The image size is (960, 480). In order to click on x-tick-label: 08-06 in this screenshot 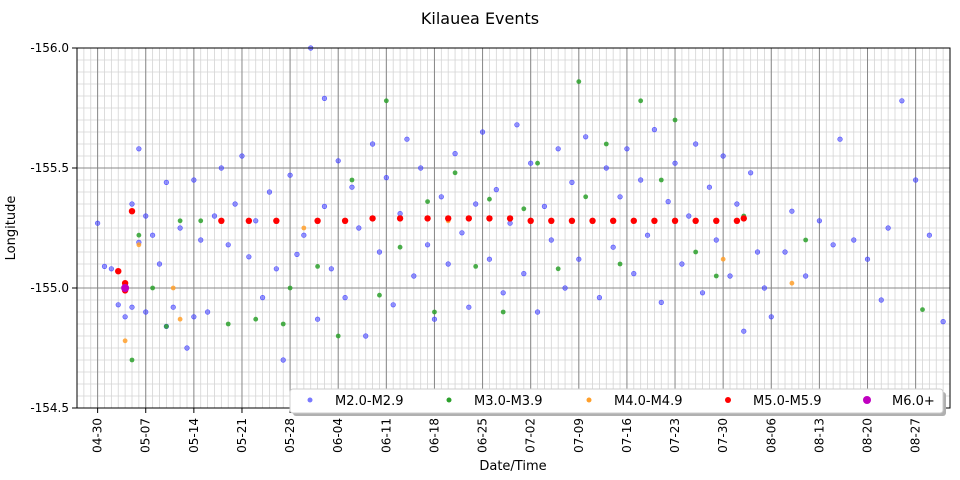, I will do `click(771, 435)`.